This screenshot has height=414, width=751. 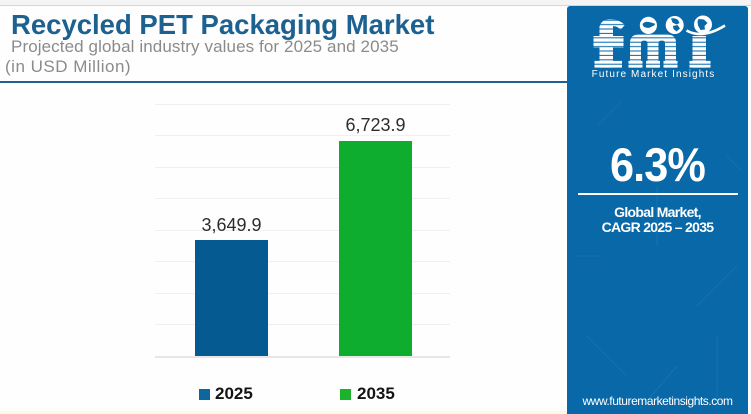 I want to click on svg-text: Future Market Insights, so click(x=654, y=74).